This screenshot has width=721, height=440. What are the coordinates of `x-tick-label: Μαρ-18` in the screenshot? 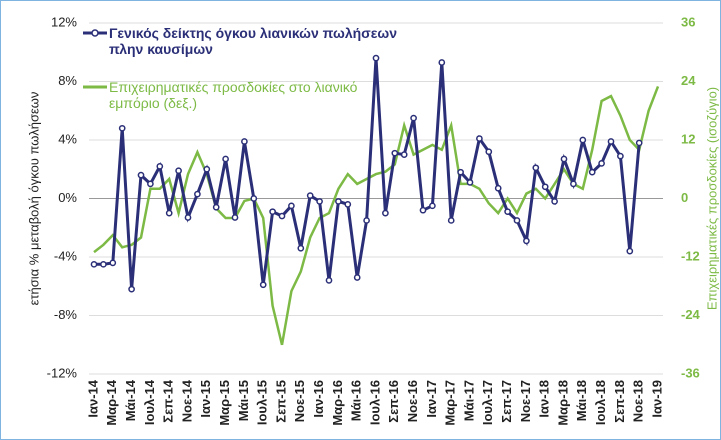 It's located at (562, 403).